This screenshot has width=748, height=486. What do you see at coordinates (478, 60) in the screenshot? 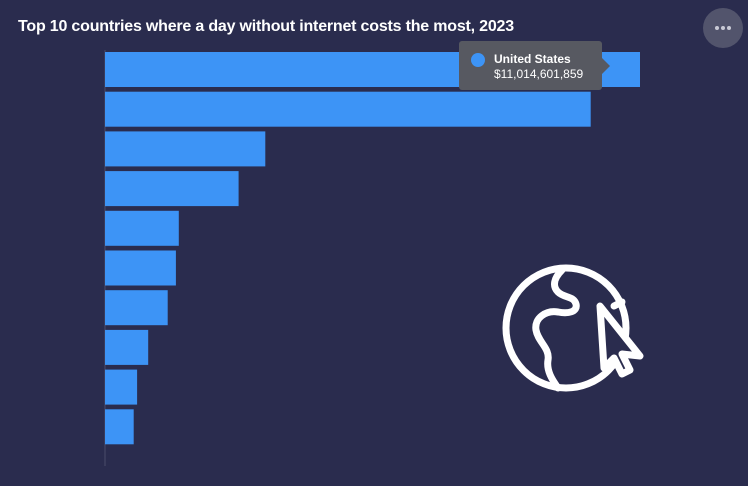
I see `tooltip-series-dot` at bounding box center [478, 60].